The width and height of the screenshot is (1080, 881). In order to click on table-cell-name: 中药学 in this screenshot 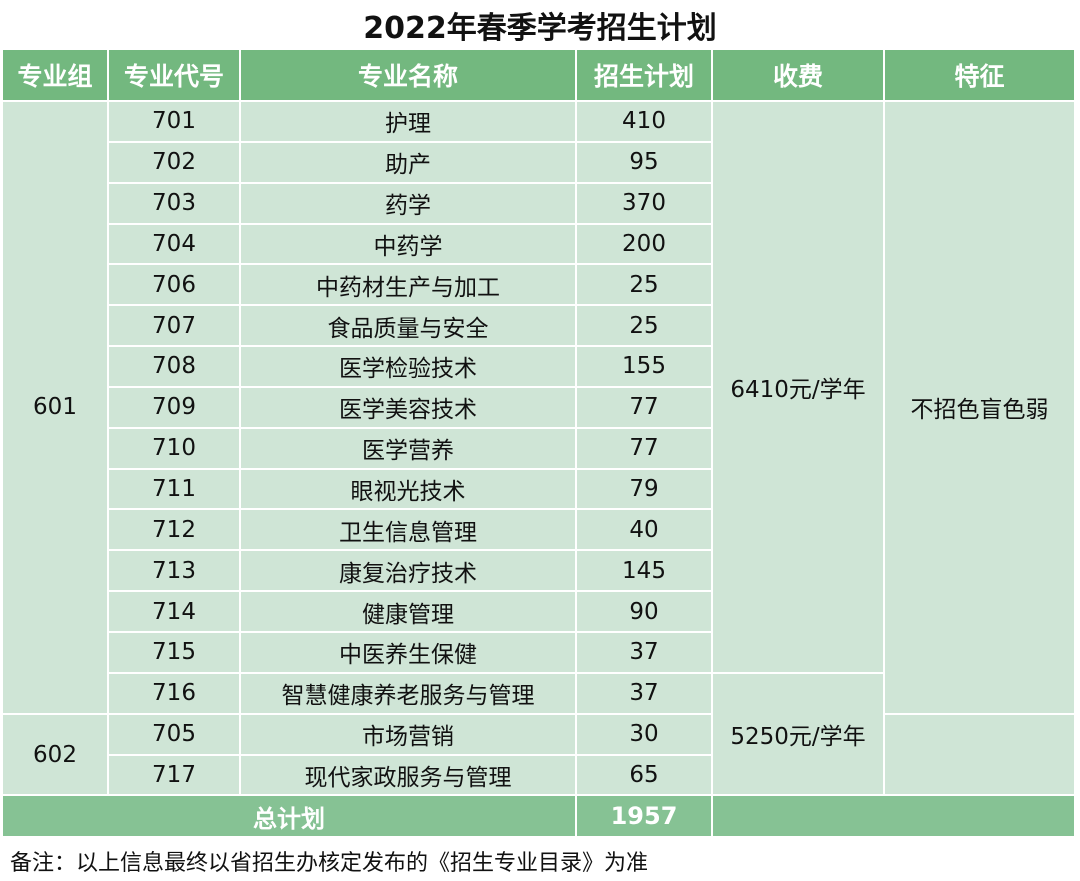, I will do `click(408, 244)`.